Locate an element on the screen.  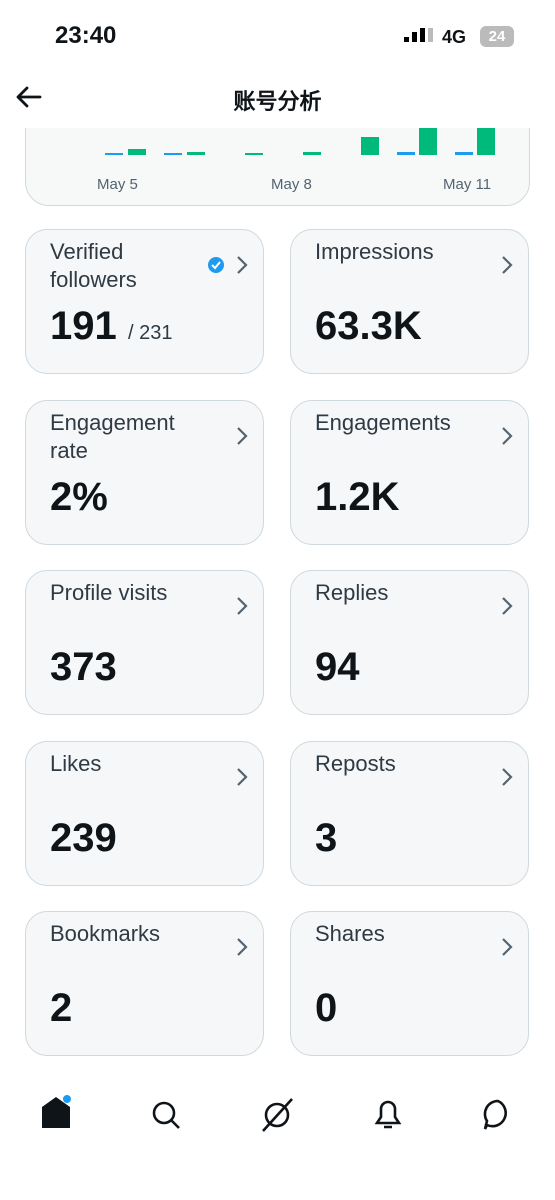
time: 23:40 is located at coordinates (86, 35).